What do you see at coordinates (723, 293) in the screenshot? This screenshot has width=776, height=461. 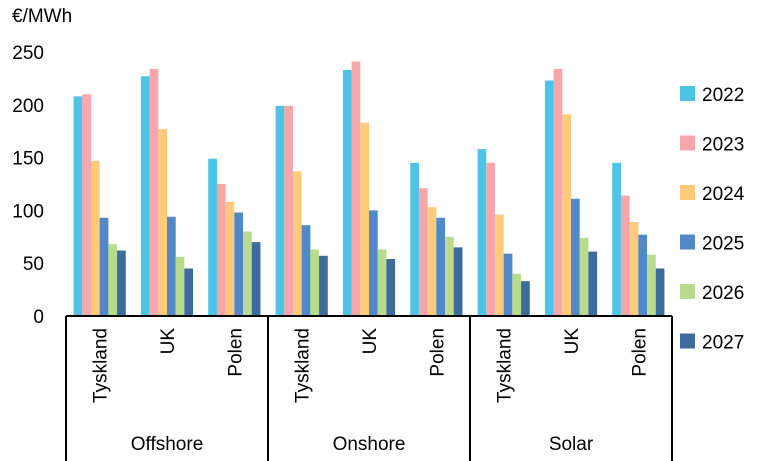 I see `legend-label: 2026` at bounding box center [723, 293].